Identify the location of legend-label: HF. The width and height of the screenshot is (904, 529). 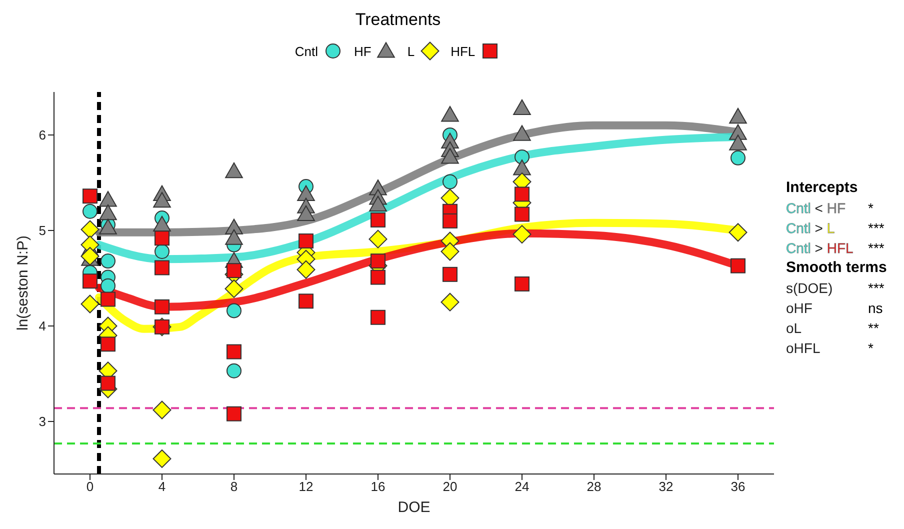
(363, 51).